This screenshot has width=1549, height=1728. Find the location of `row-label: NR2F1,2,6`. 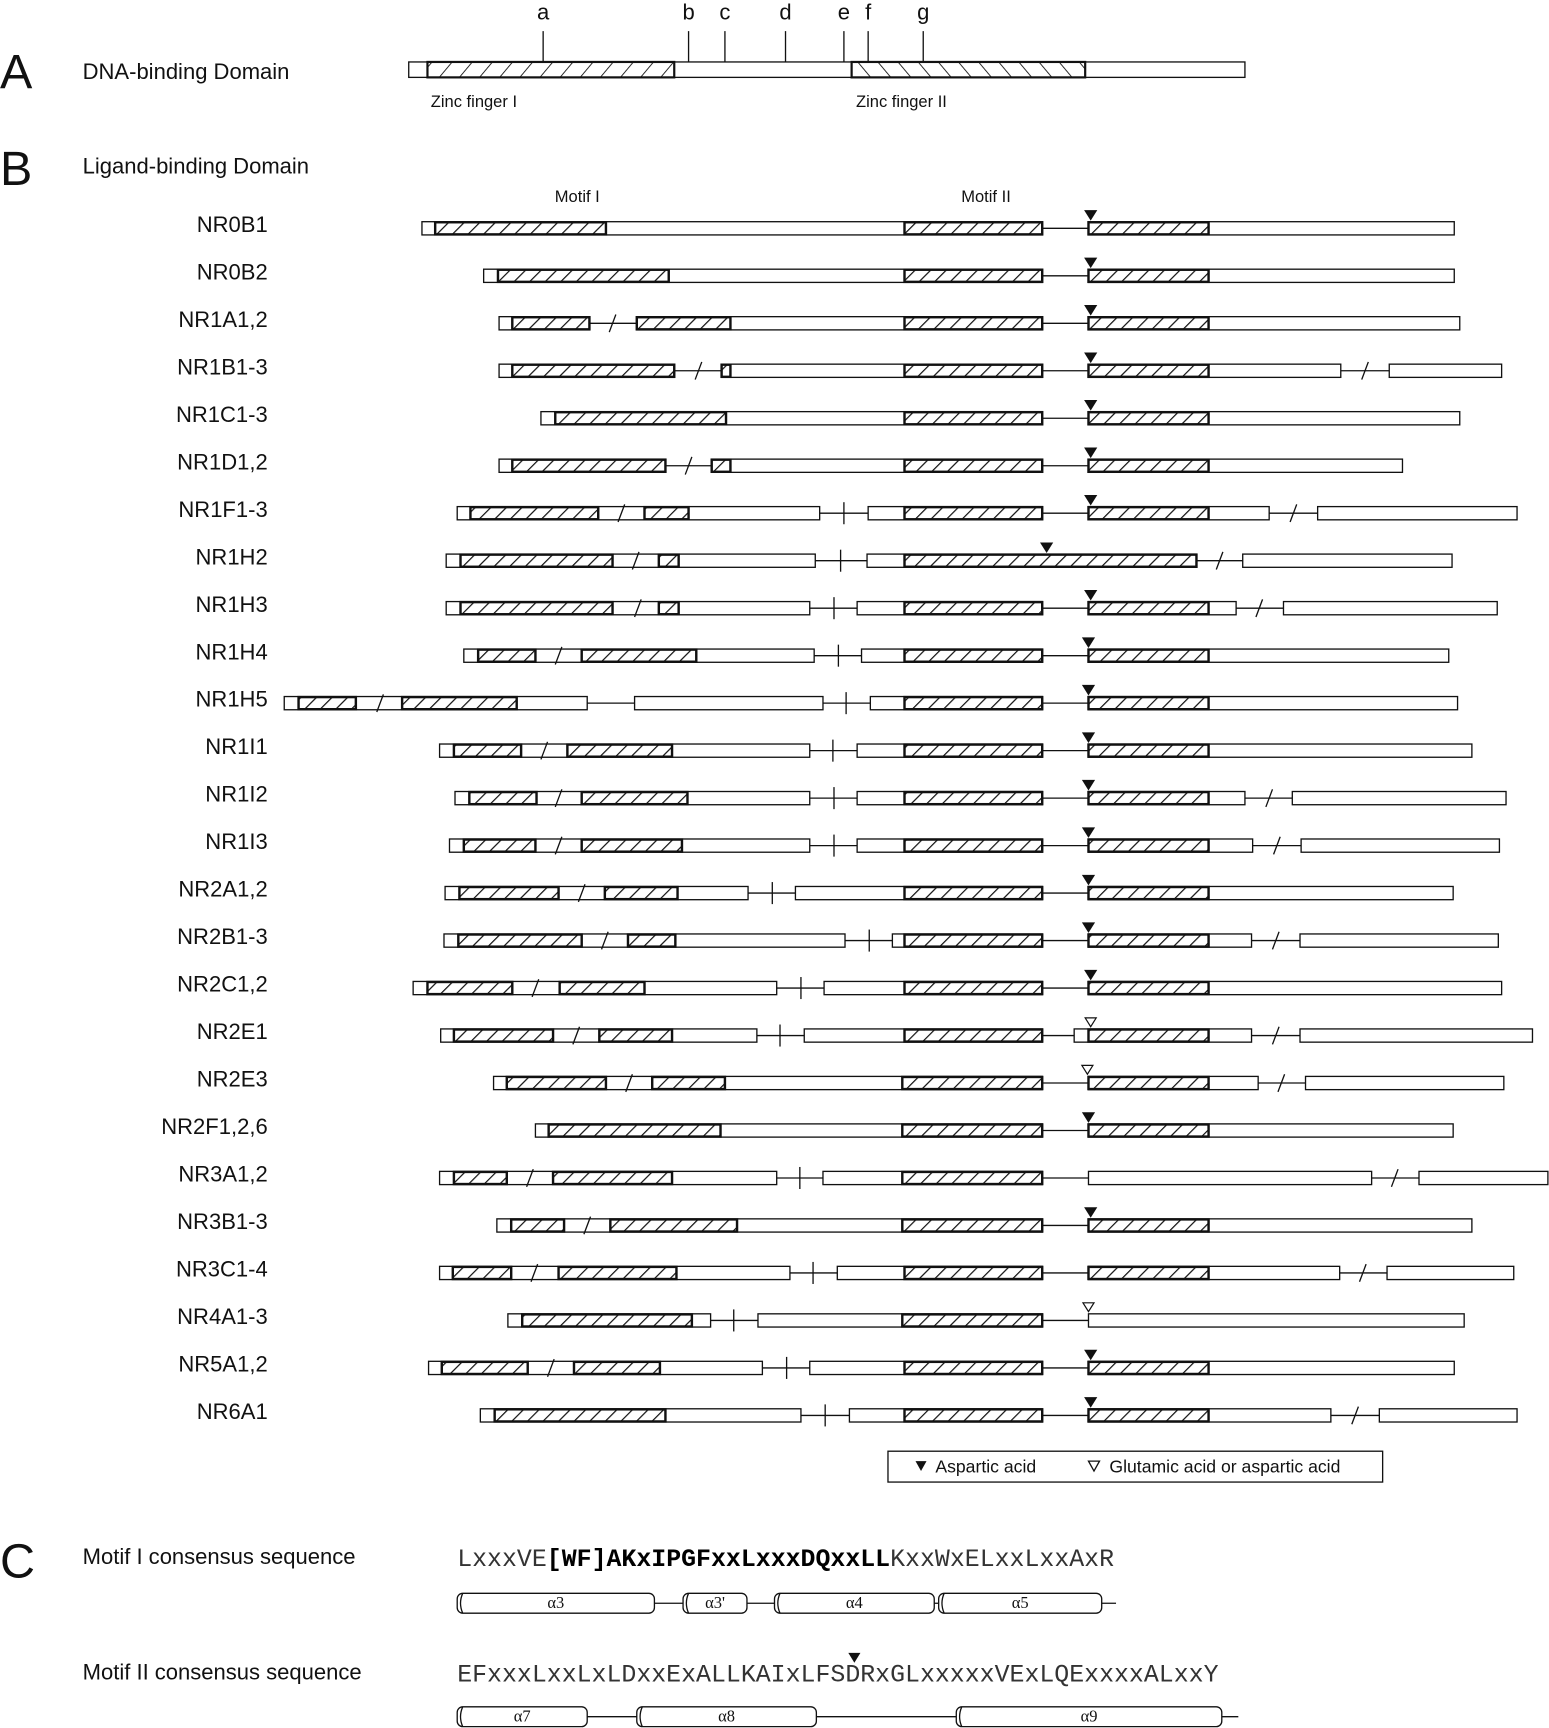

row-label: NR2F1,2,6 is located at coordinates (214, 1126).